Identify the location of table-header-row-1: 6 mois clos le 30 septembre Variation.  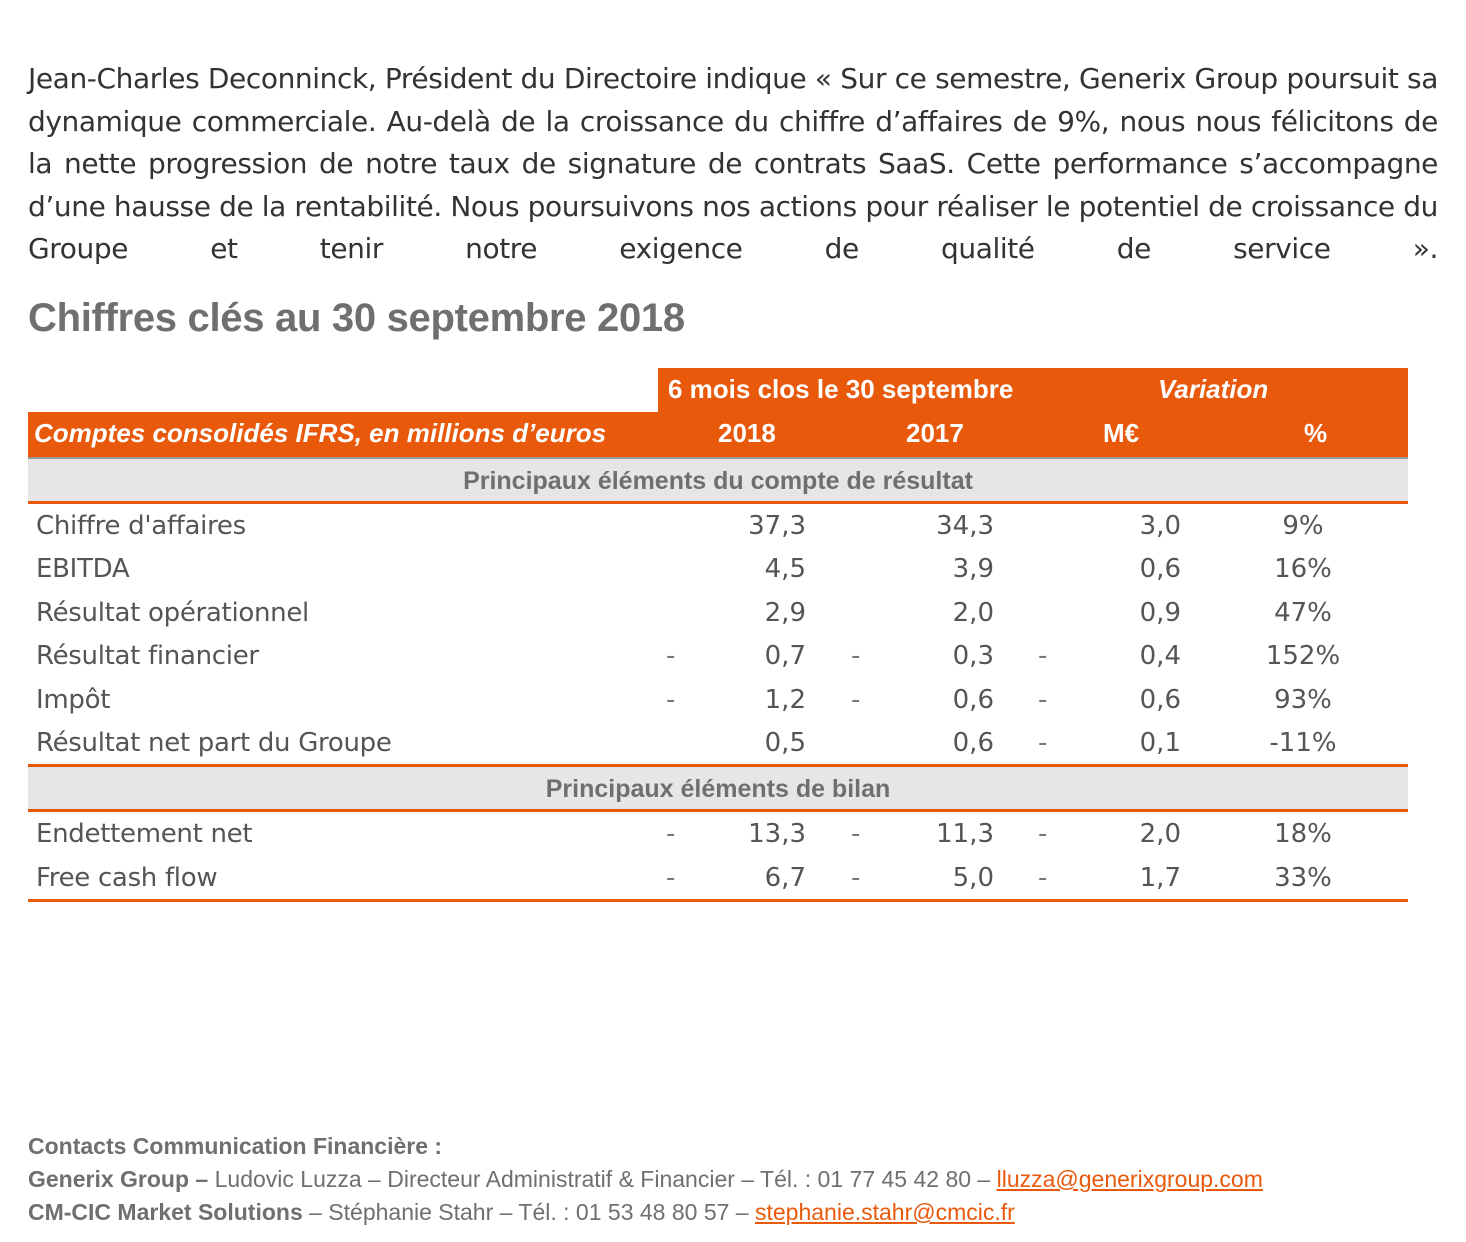
(718, 390).